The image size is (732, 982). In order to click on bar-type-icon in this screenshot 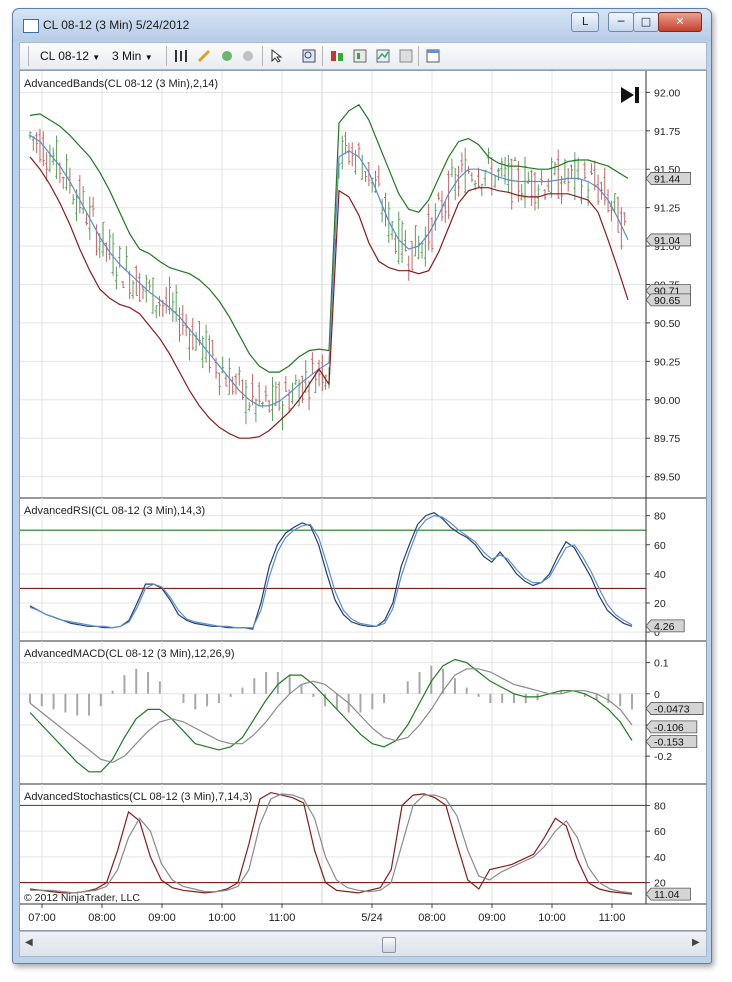, I will do `click(180, 55)`.